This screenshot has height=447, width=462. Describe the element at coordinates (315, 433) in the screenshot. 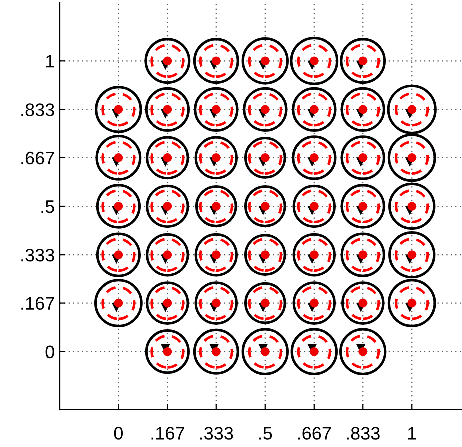

I see `x-tick-label: .667` at that location.